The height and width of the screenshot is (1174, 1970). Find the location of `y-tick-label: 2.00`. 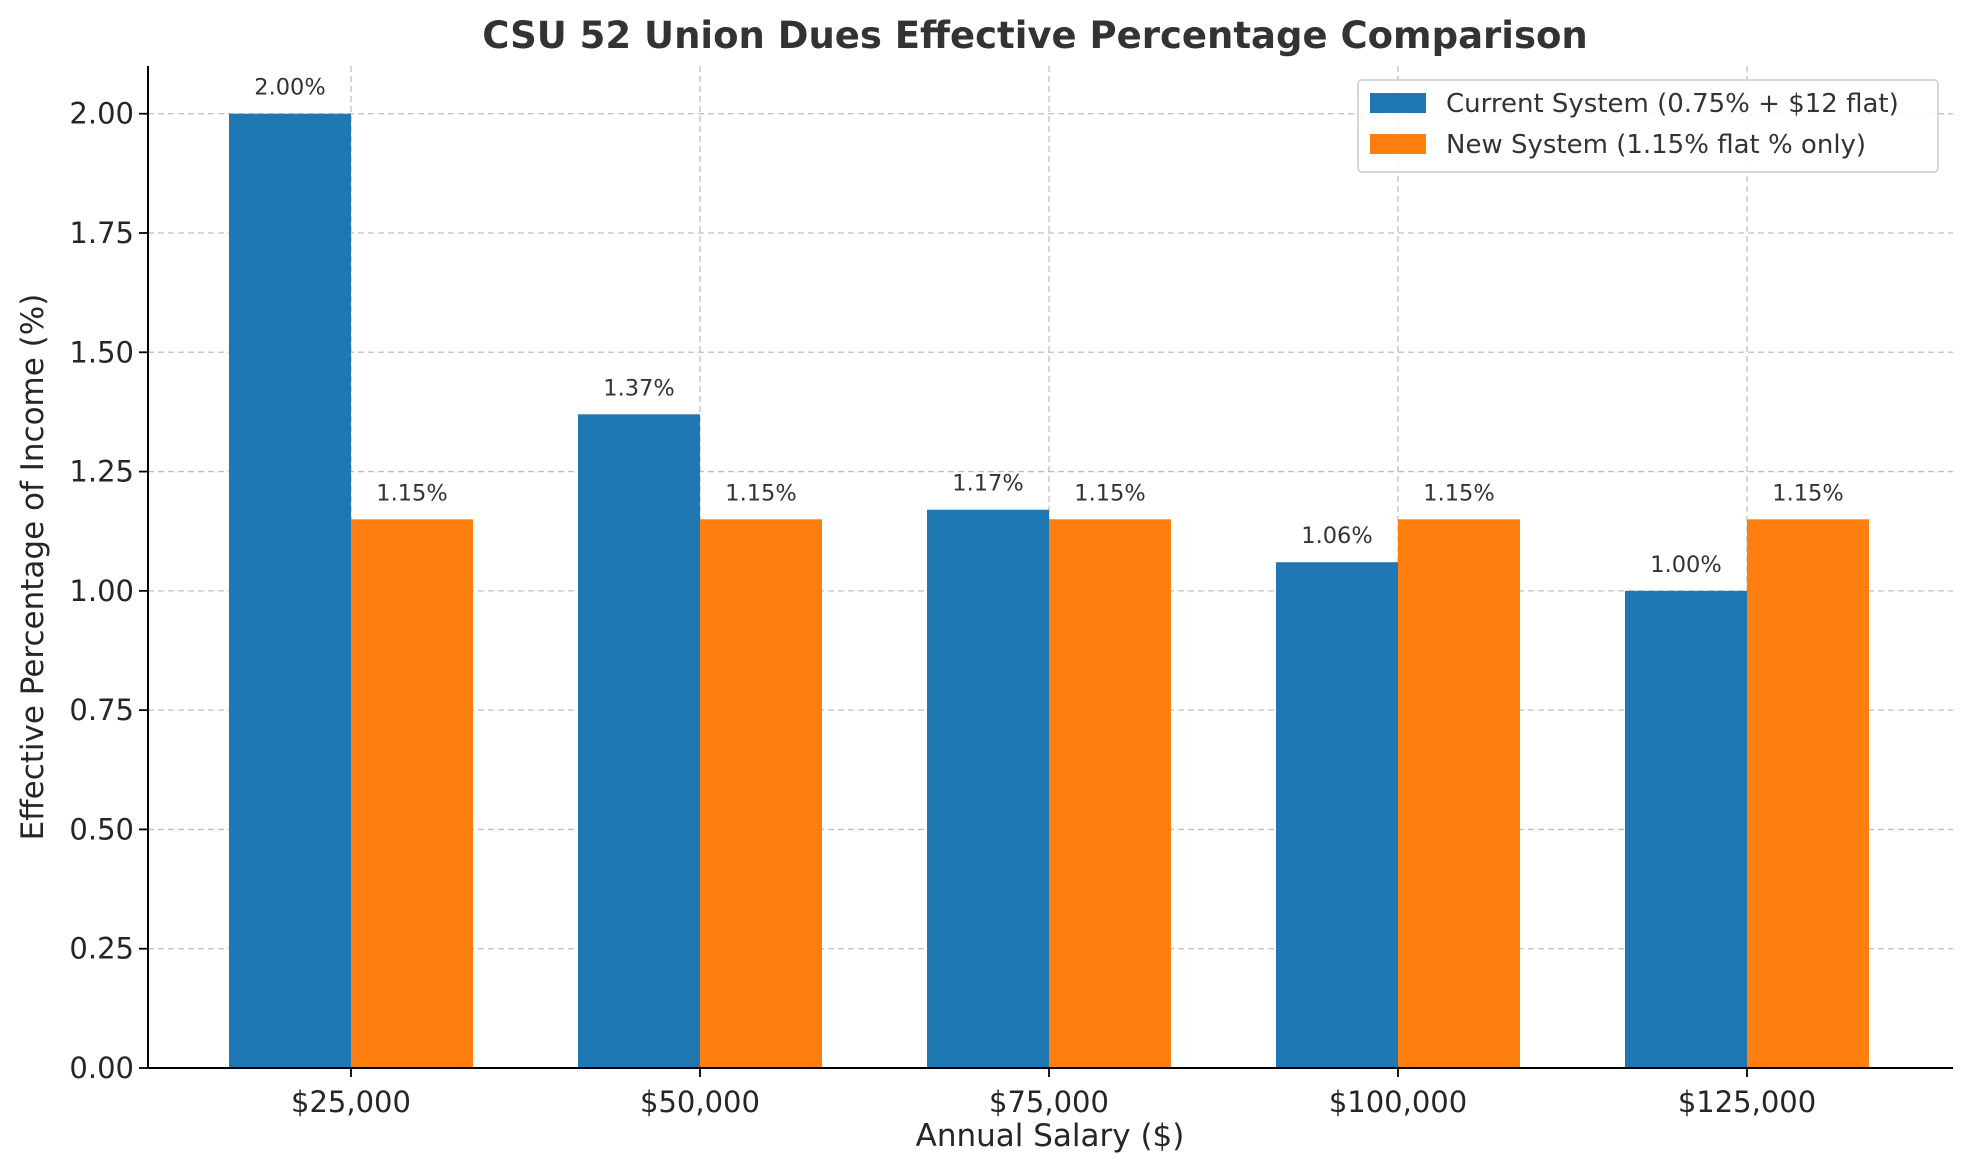

y-tick-label: 2.00 is located at coordinates (101, 114).